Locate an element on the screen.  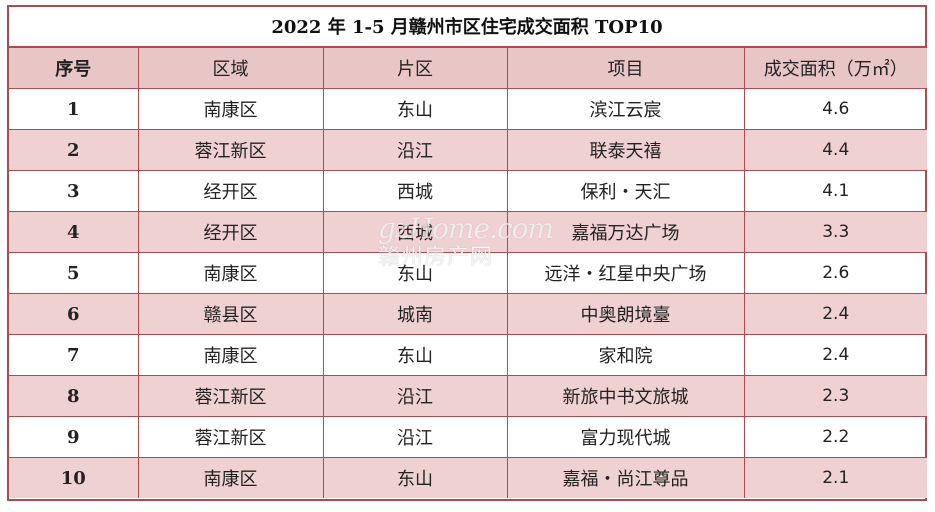
row-index: 10 is located at coordinates (74, 477).